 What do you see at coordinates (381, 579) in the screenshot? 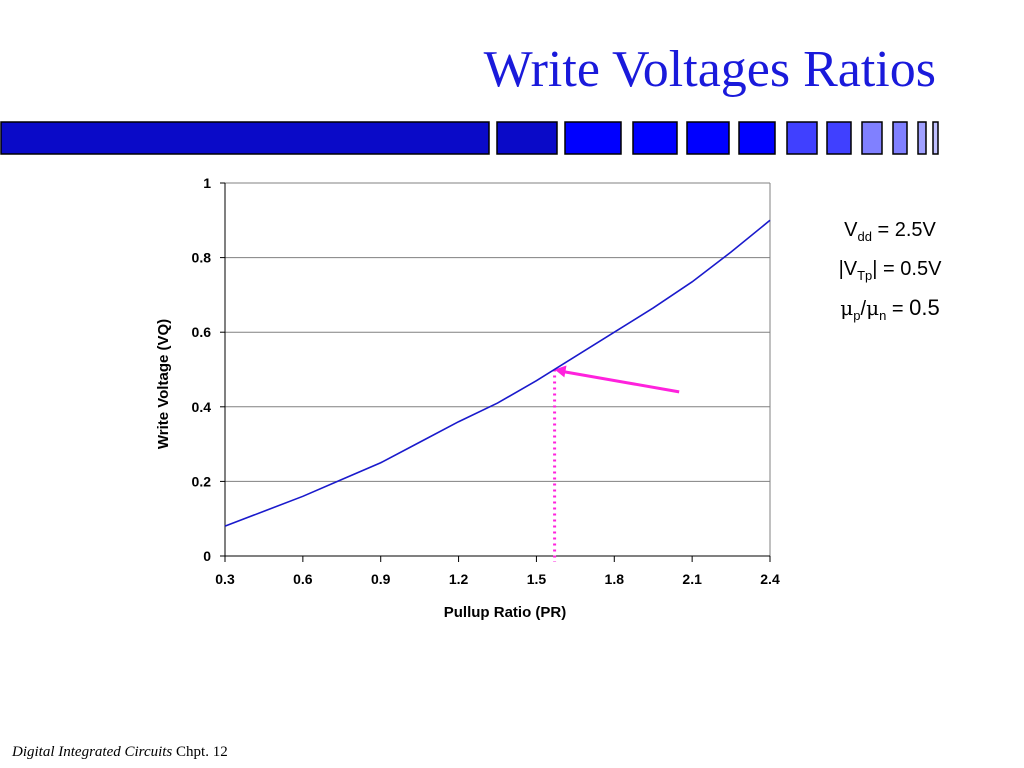
I see `x-tick-label: 0.9` at bounding box center [381, 579].